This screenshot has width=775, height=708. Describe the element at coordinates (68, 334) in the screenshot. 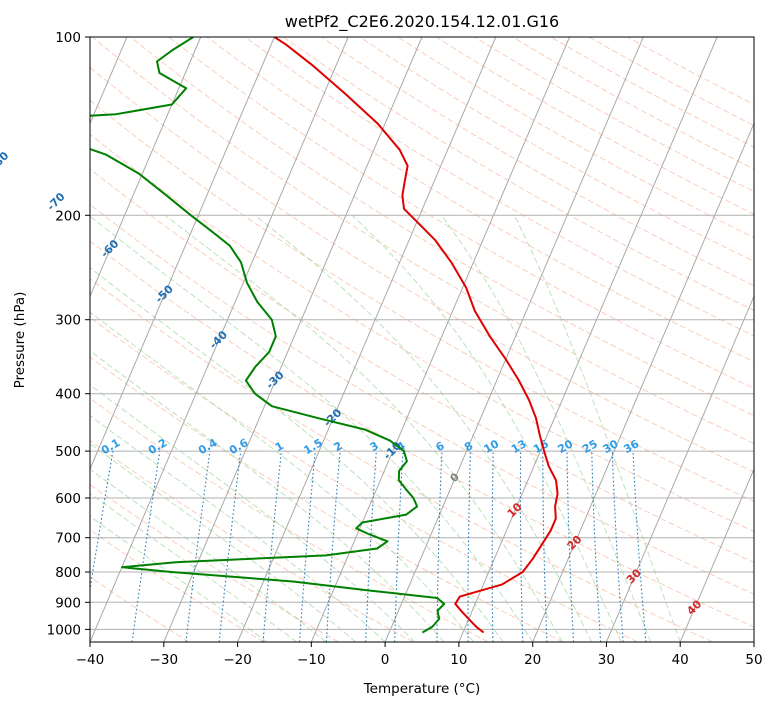

I see `y-ticks: 100 200 300 400 500 600 700 800 900 1000` at that location.